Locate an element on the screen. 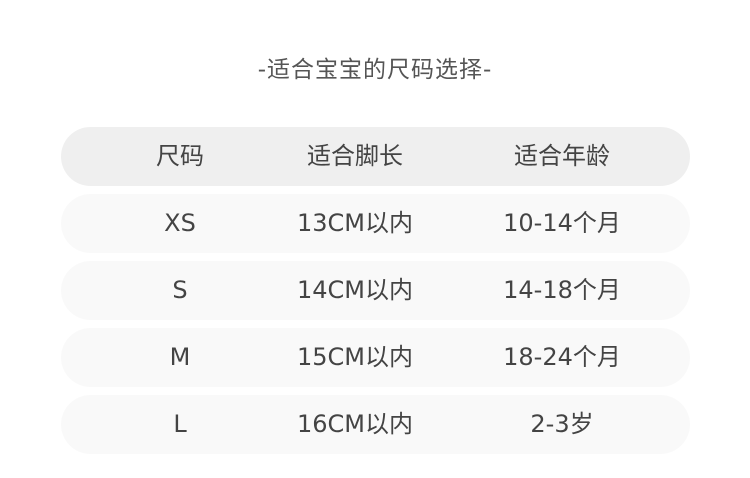 Image resolution: width=750 pixels, height=478 pixels. table-row: XS 13CM以内 10-14个月 is located at coordinates (375, 223).